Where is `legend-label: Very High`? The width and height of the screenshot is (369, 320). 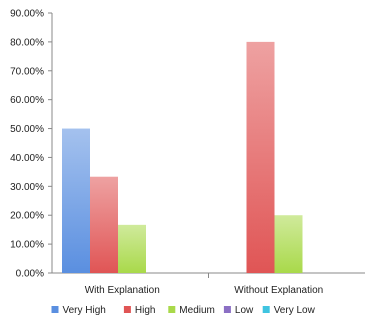 legend-label: Very High is located at coordinates (84, 310).